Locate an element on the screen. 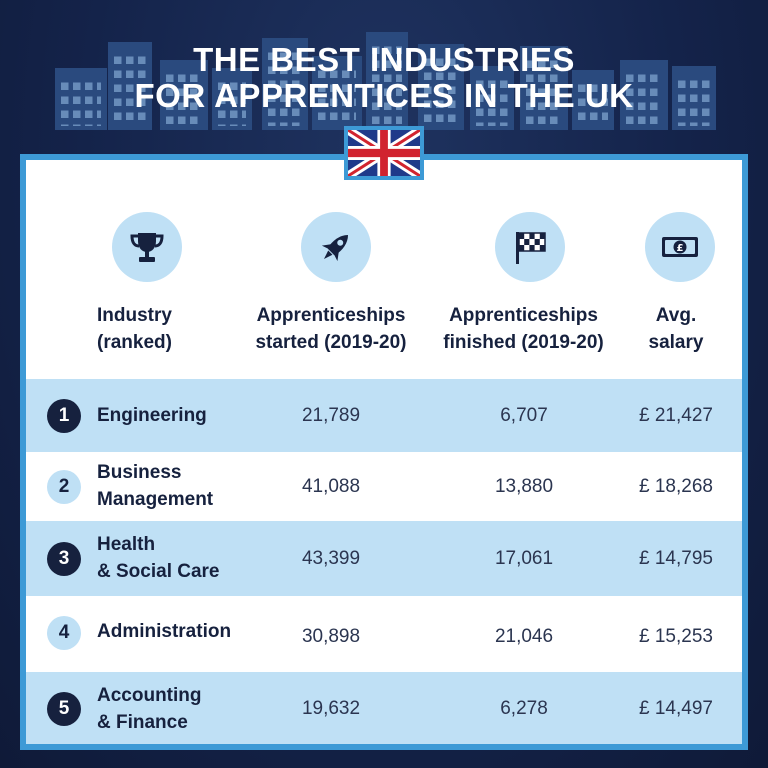  salary-value: £ 21,427 is located at coordinates (676, 415).